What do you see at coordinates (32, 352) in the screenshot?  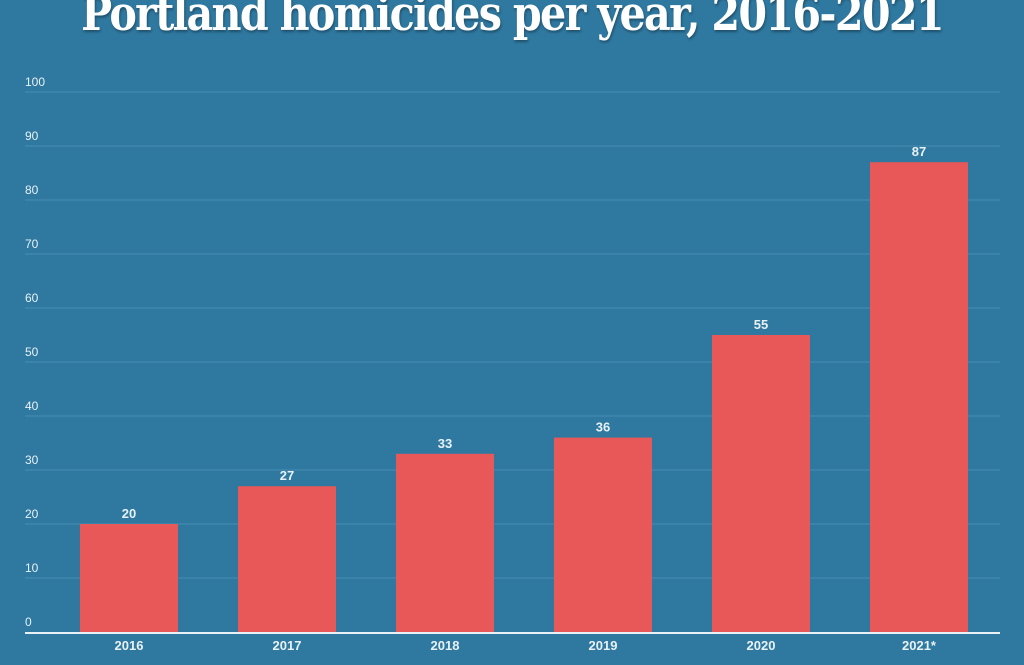 I see `y-tick-label: 50` at bounding box center [32, 352].